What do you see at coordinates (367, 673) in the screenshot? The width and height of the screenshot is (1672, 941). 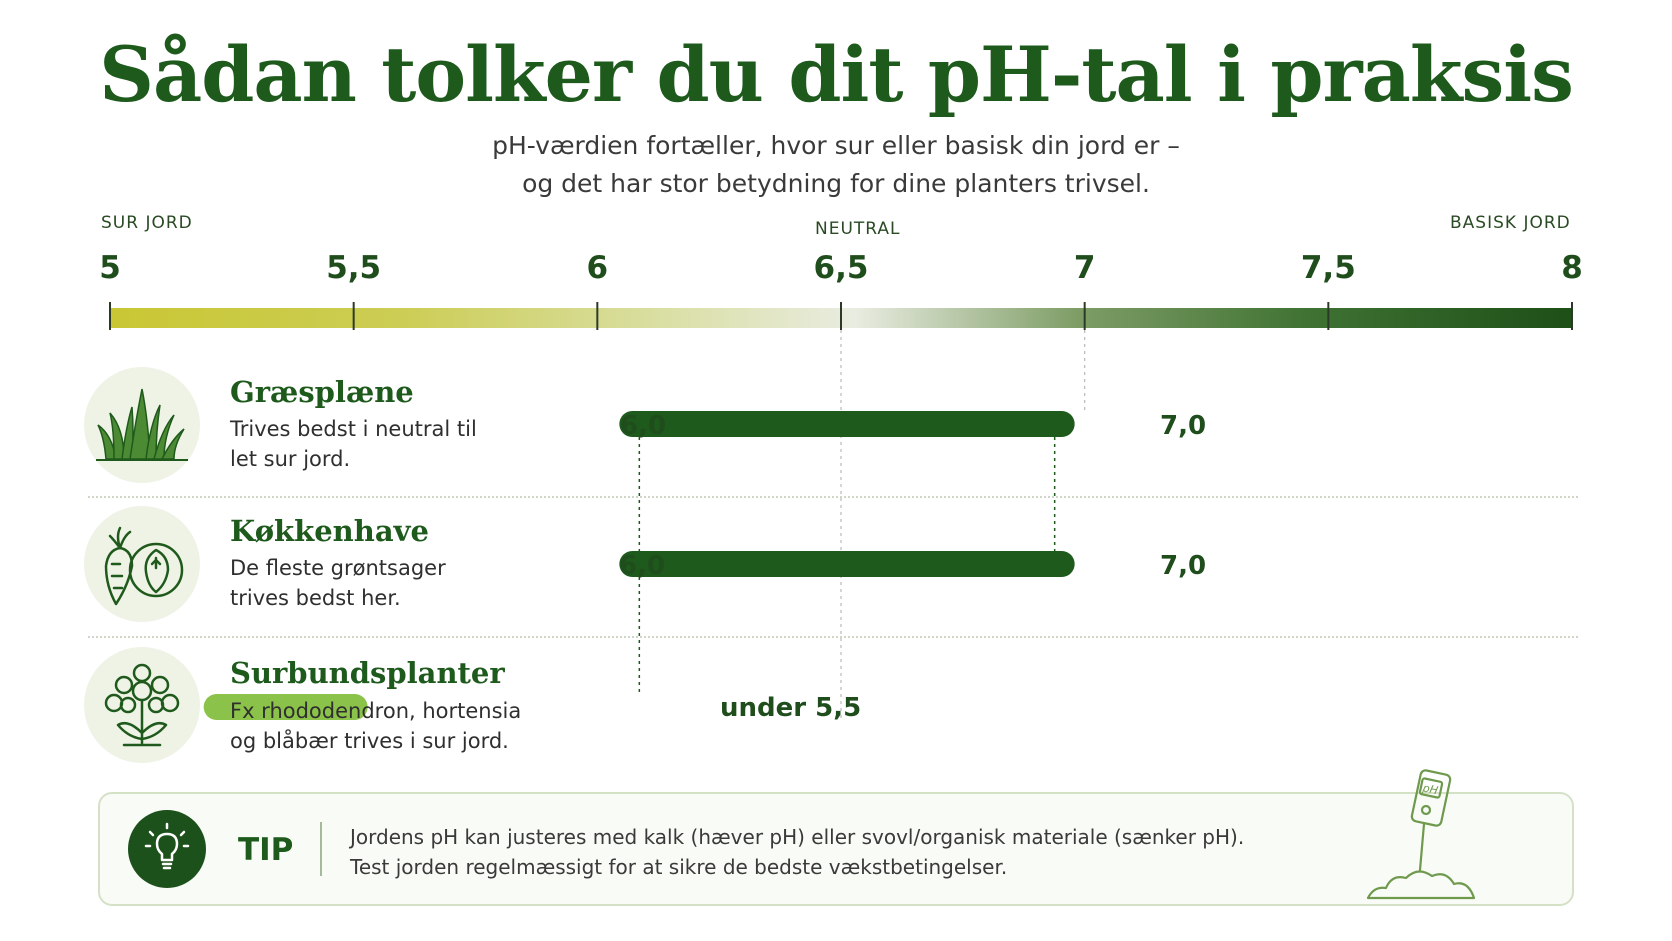 I see `row-title: Surbundsplanter` at bounding box center [367, 673].